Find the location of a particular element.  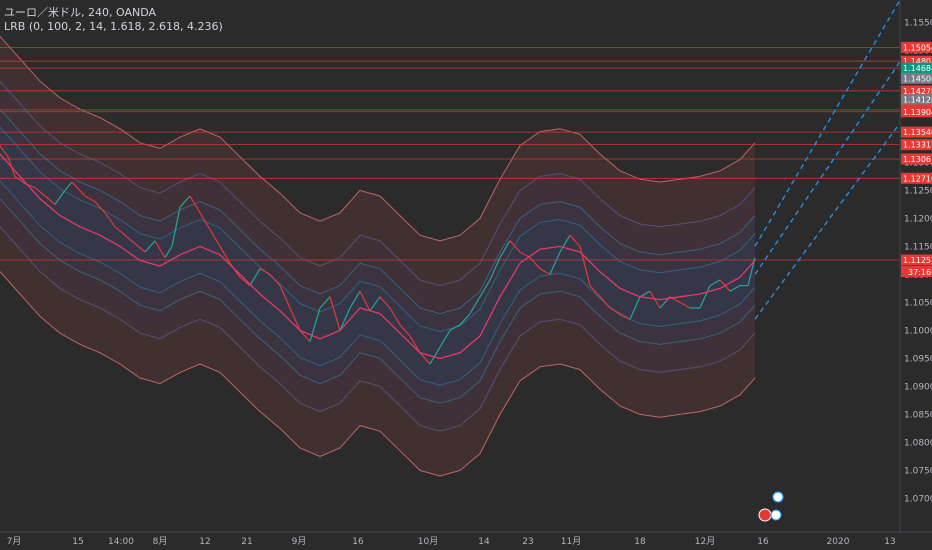

countdown-label: 37:16 is located at coordinates (919, 272).